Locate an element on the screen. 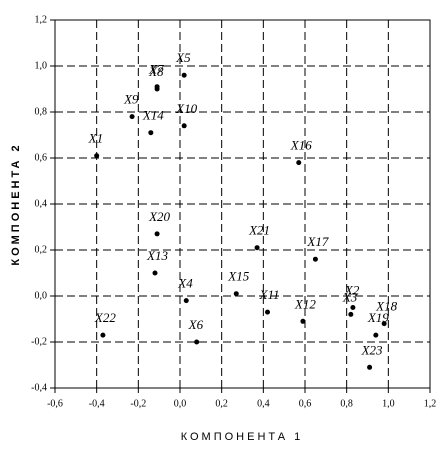  x-tick-label: -0,4 is located at coordinates (97, 403).